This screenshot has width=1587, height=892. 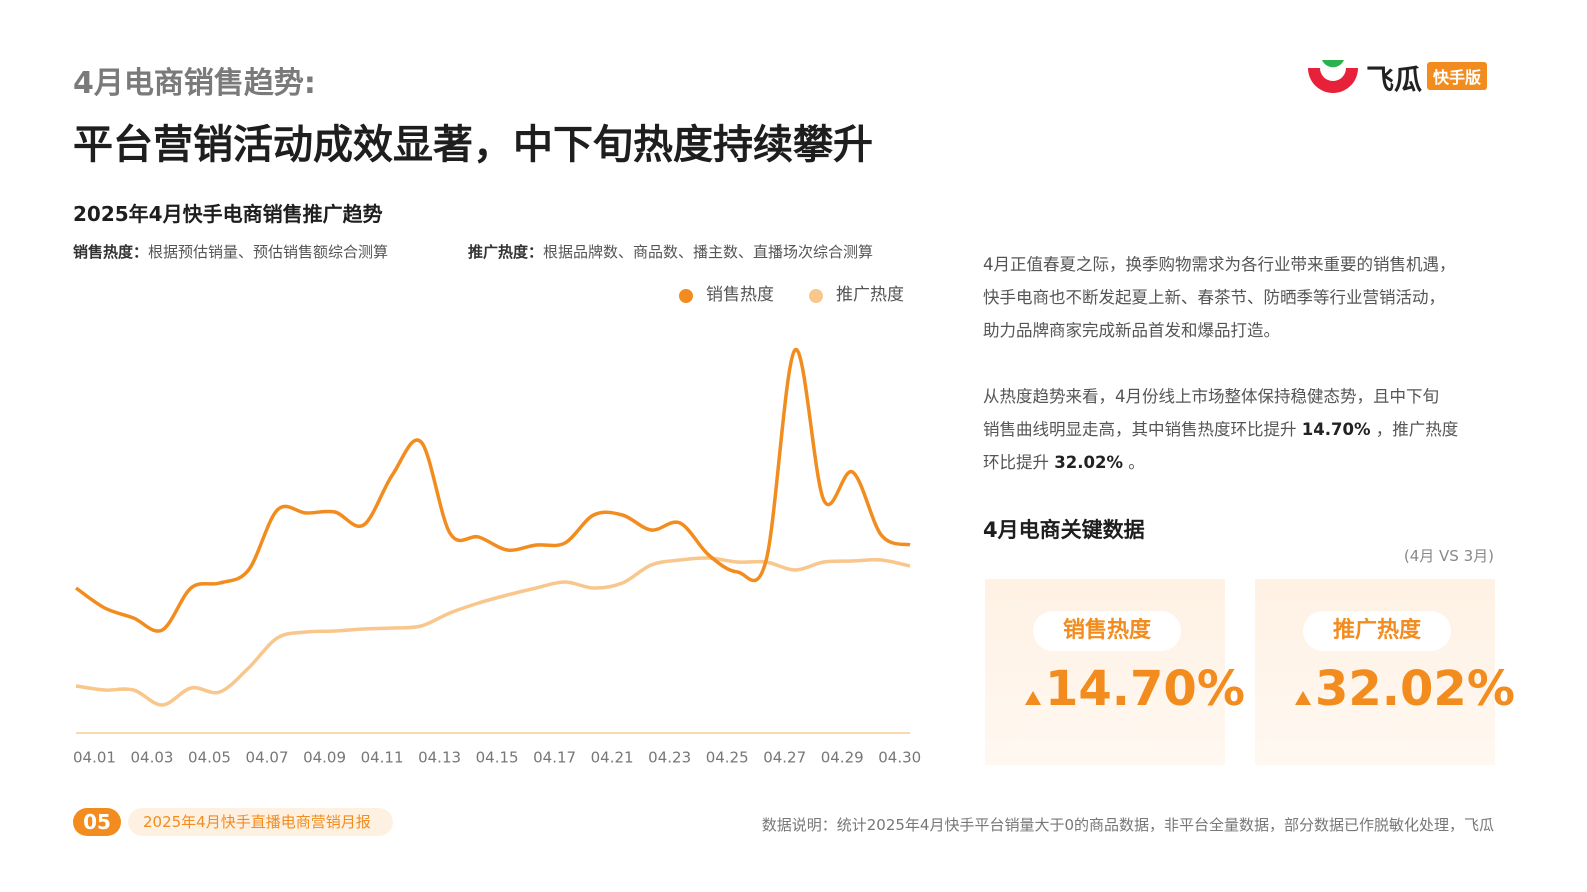 I want to click on commentary-line: 助力品牌商家完成新品首发和爆品打造。, so click(x=1220, y=330).